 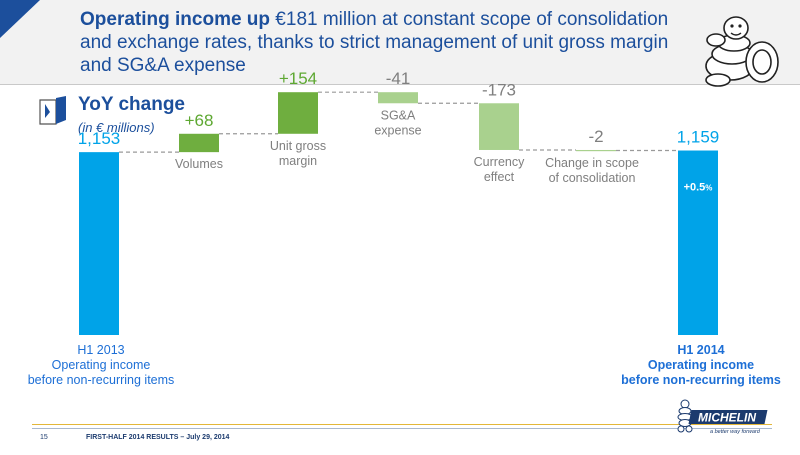 What do you see at coordinates (158, 437) in the screenshot?
I see `footer-text: FIRST-HALF 2014 RESULTS – July 29, 2014` at bounding box center [158, 437].